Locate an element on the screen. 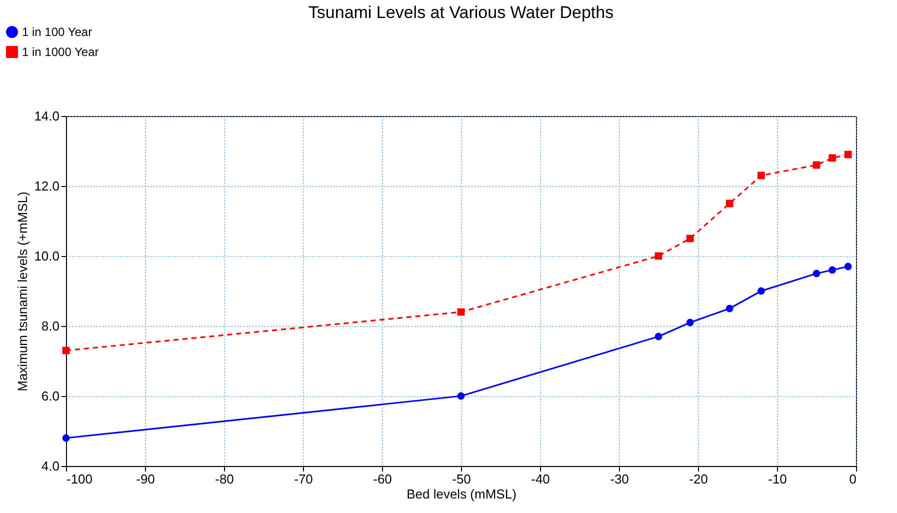  x-tick-label: -10 is located at coordinates (777, 479).